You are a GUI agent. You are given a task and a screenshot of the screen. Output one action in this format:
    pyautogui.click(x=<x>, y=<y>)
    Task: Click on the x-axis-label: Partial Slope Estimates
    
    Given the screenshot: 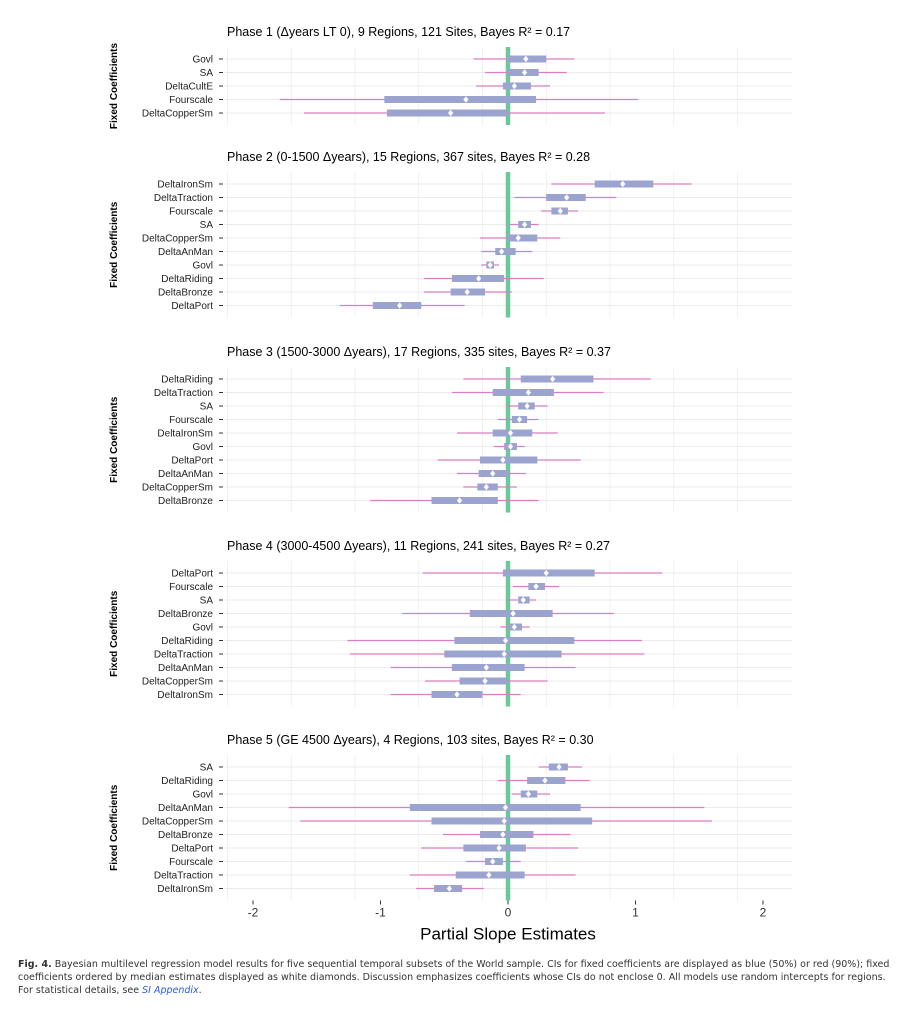 What is the action you would take?
    pyautogui.click(x=508, y=934)
    